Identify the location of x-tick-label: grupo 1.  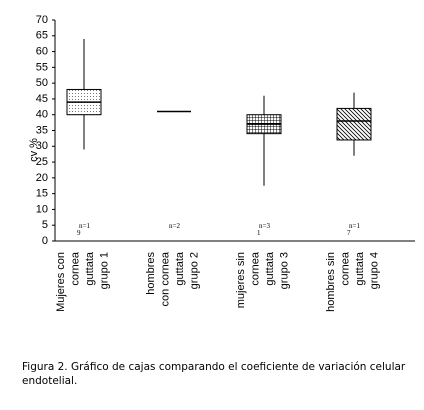
(104, 270).